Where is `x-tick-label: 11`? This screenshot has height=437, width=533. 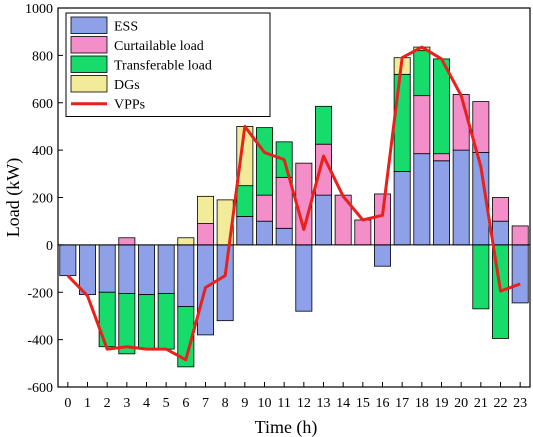 x-tick-label: 11 is located at coordinates (283, 403).